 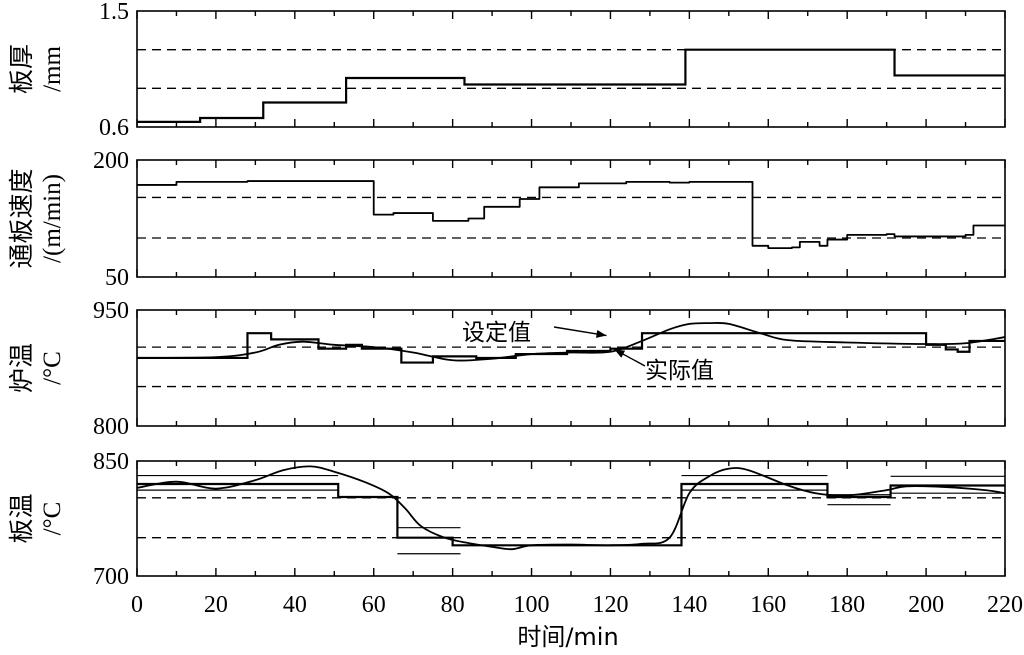 I want to click on y-tick-label: 950, so click(x=111, y=311).